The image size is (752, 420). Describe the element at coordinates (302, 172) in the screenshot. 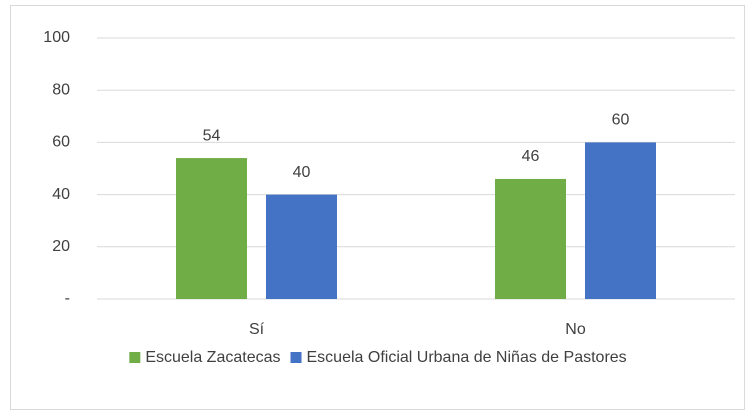

I see `data-label: 40` at that location.